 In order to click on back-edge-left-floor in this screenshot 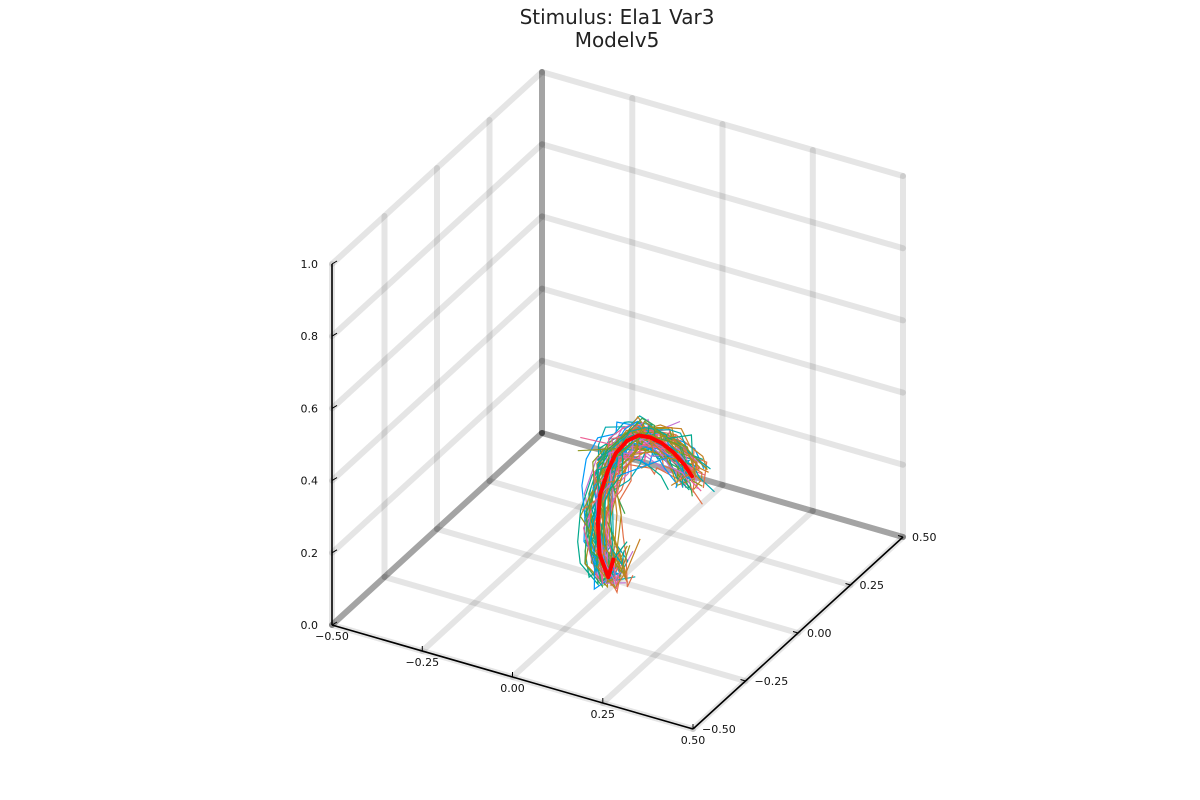, I will do `click(437, 529)`.